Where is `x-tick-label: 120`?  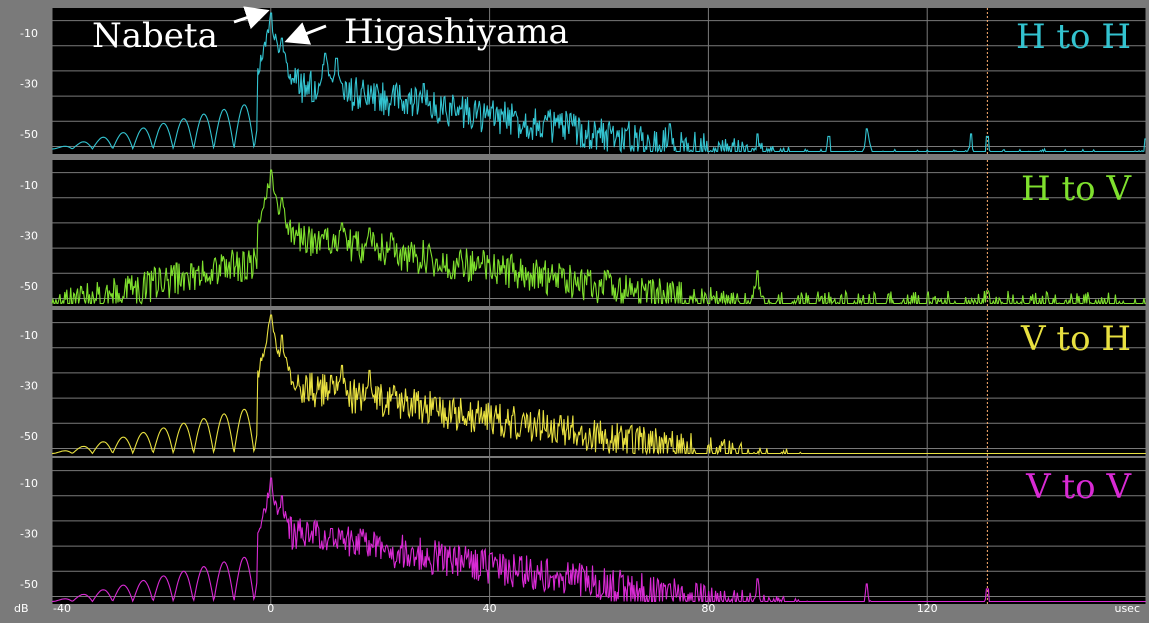 x-tick-label: 120 is located at coordinates (927, 608).